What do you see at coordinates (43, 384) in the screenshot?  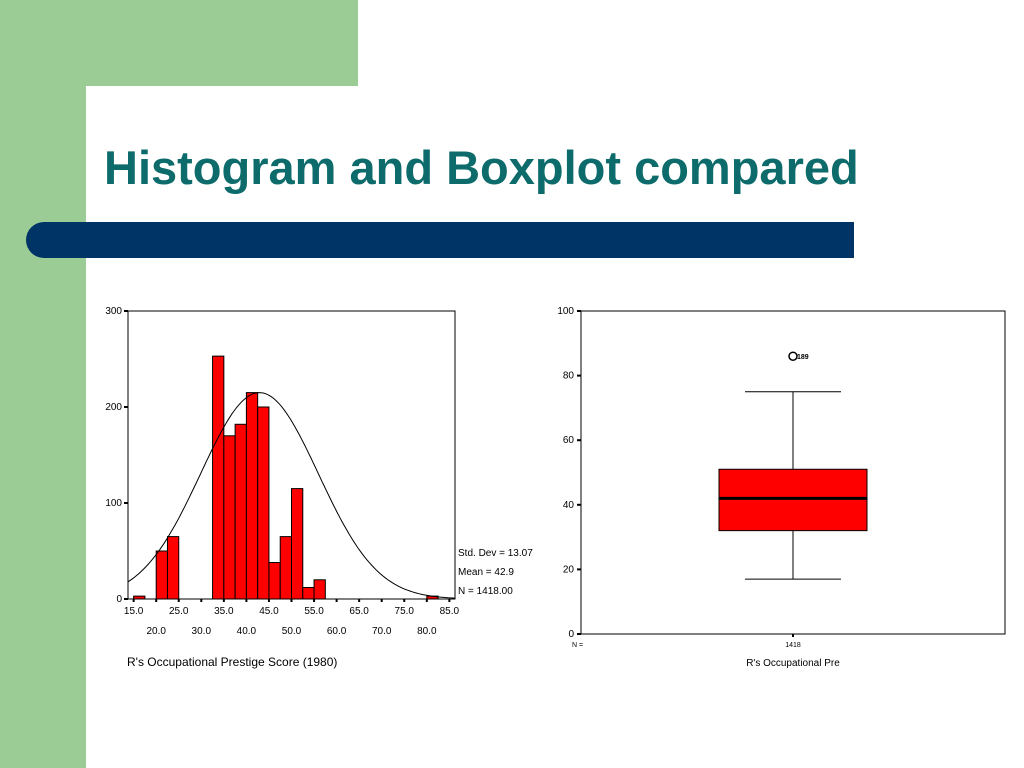 I see `green-decoration-left` at bounding box center [43, 384].